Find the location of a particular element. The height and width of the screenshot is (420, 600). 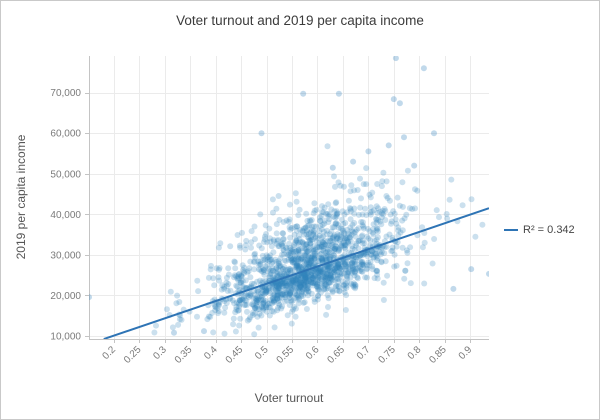

svg-text: 0.4 is located at coordinates (211, 353).